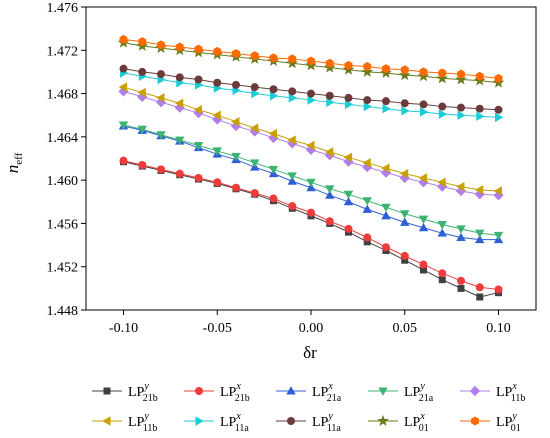 This screenshot has height=438, width=550. I want to click on legend-label-sub: 21a, so click(426, 398).